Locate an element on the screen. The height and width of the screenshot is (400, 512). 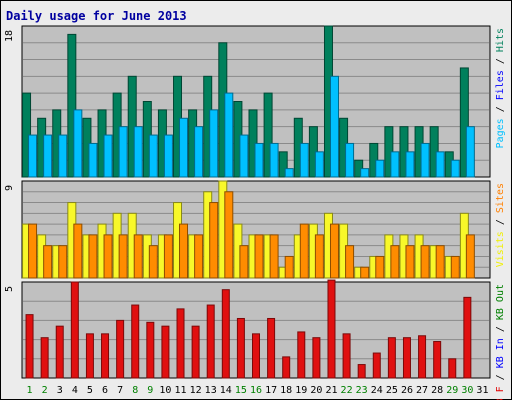
x-tick-label-13: 13 is located at coordinates (211, 390).